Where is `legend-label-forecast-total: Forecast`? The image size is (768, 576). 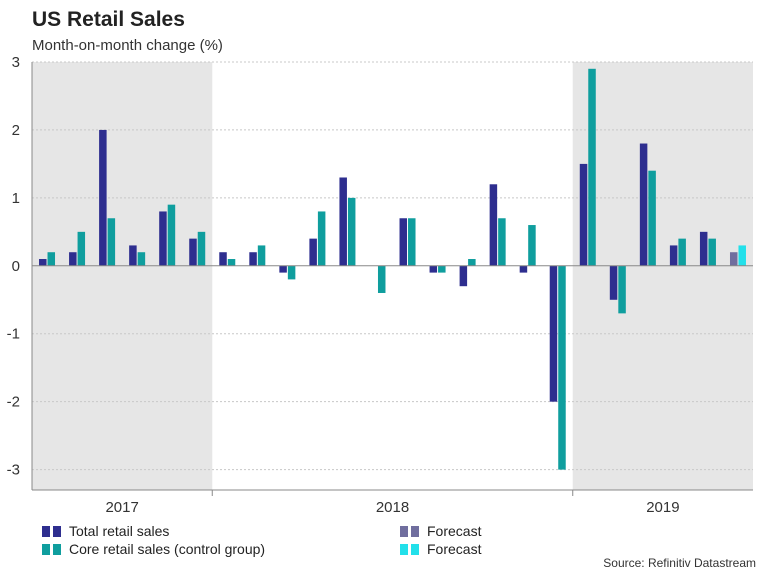 legend-label-forecast-total: Forecast is located at coordinates (454, 531).